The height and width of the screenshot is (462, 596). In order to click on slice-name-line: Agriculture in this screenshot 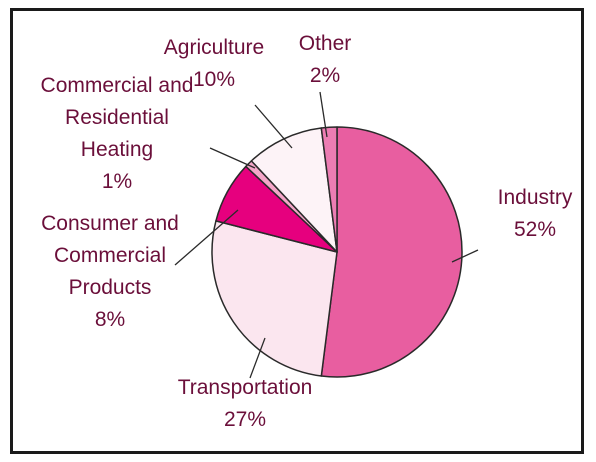, I will do `click(214, 47)`.